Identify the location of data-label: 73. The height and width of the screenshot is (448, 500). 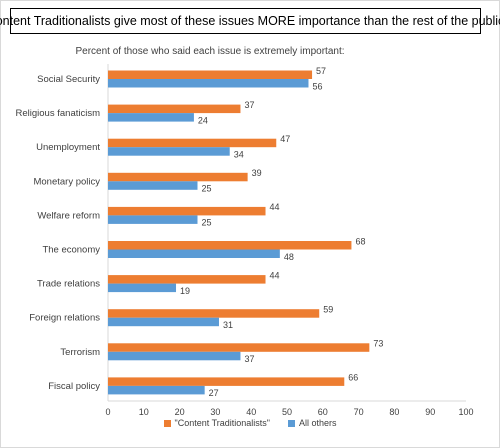
(378, 344).